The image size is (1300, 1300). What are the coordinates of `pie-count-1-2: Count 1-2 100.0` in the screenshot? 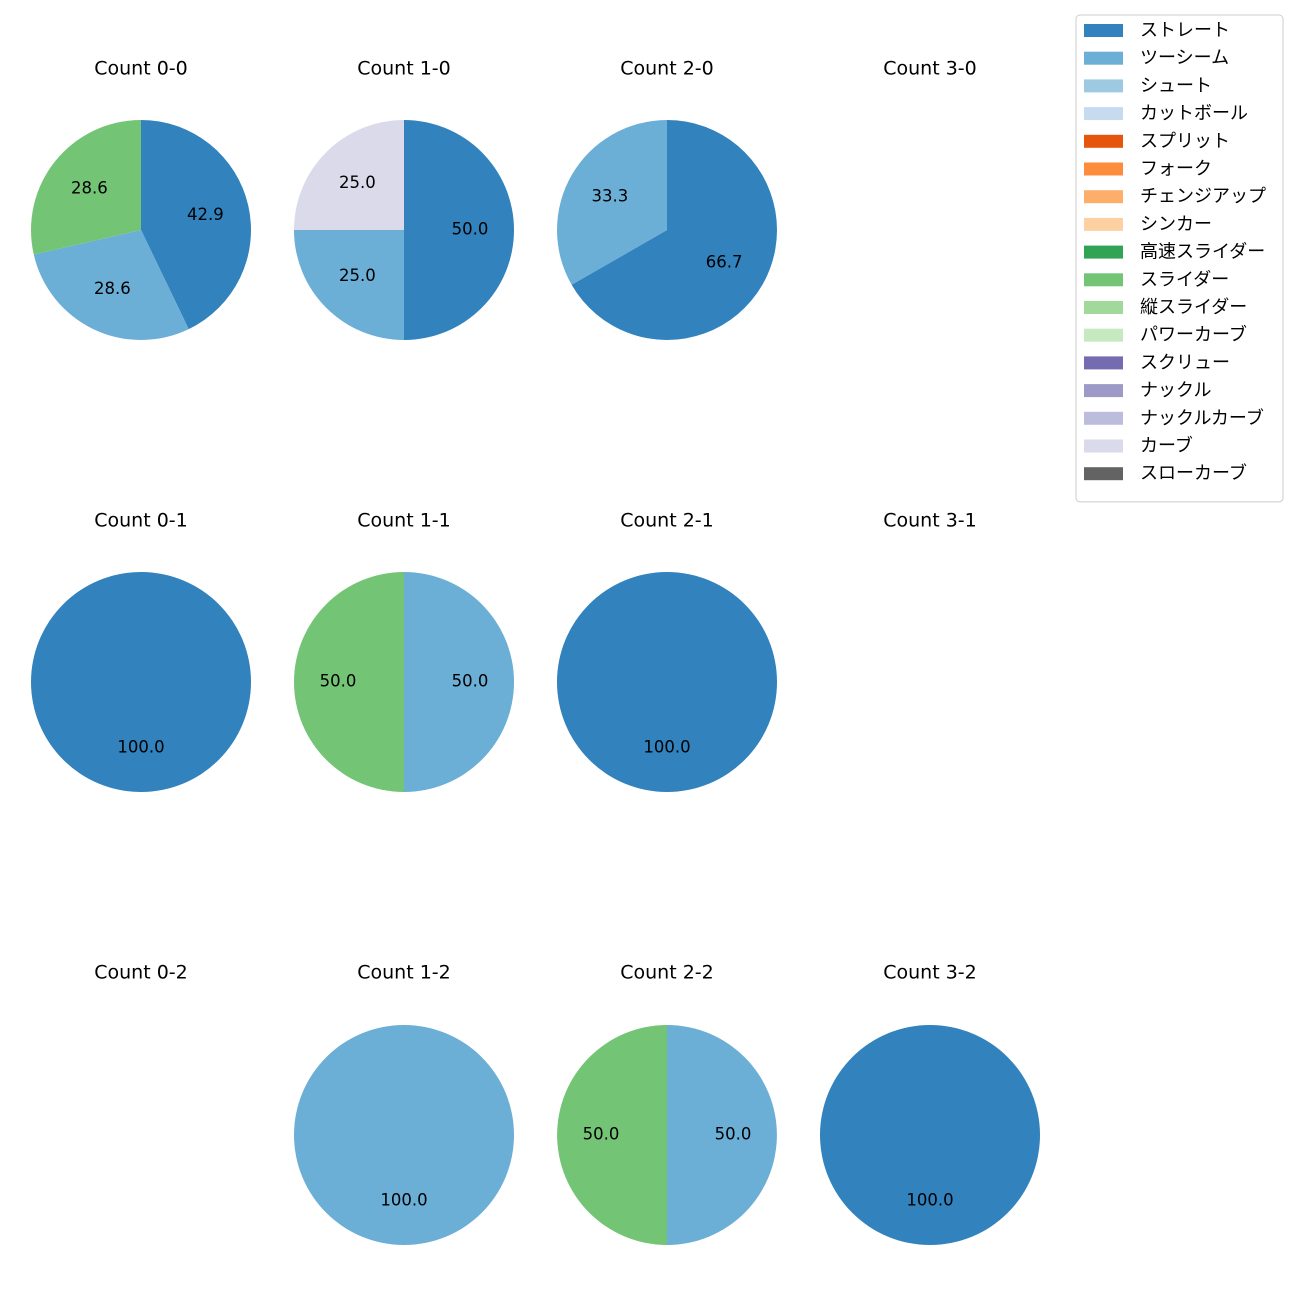 It's located at (404, 1103).